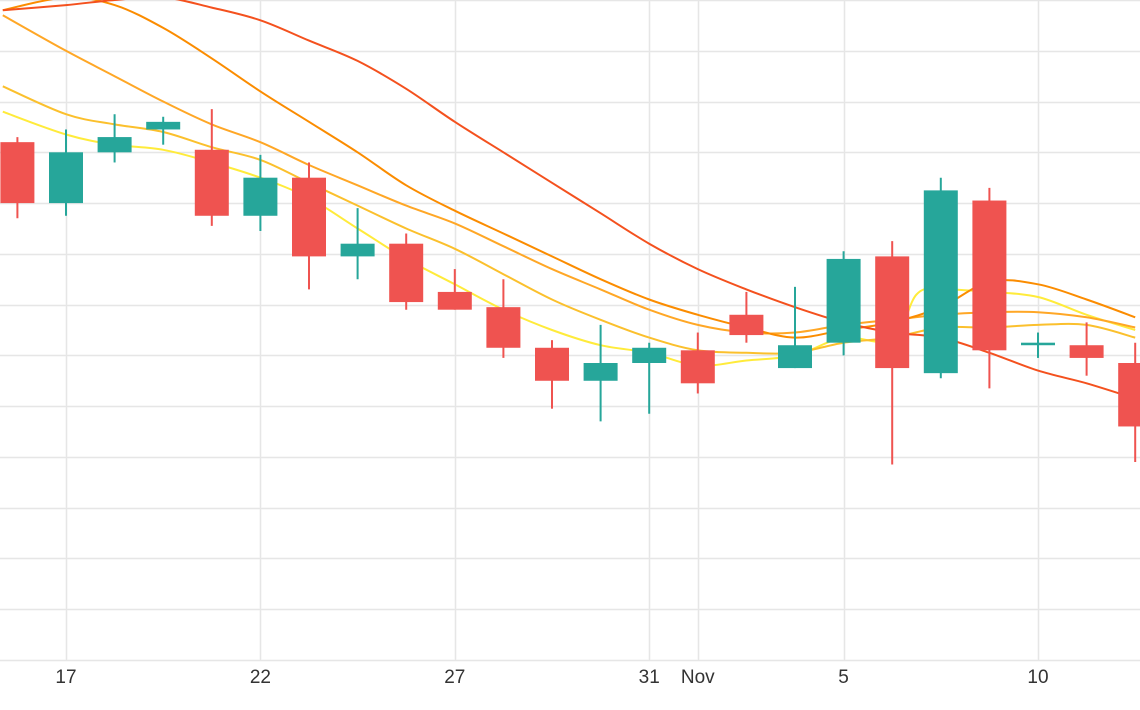 The image size is (1140, 710). I want to click on x-tick-label: 5, so click(843, 677).